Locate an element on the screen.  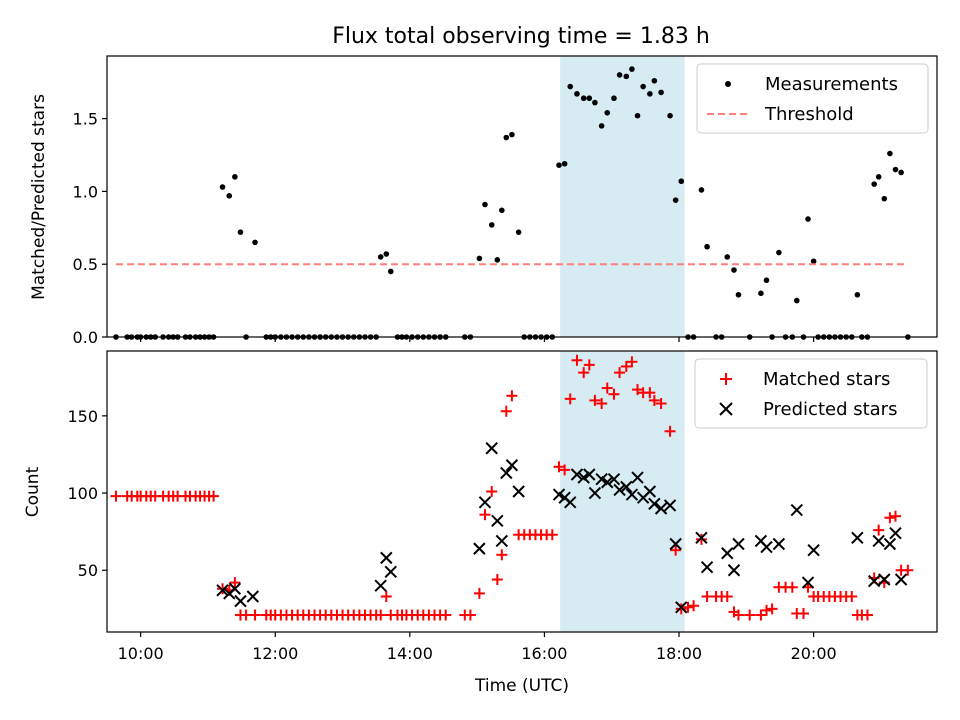
top-x-ticks is located at coordinates (477, 339).